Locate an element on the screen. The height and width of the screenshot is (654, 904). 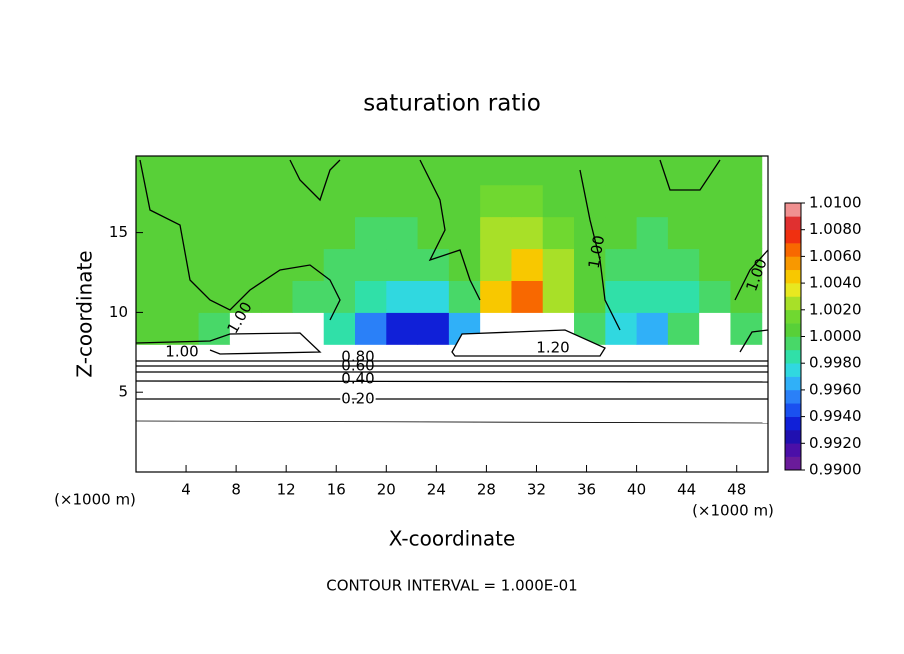
colorbar-tick-label: 1.0080 is located at coordinates (835, 229).